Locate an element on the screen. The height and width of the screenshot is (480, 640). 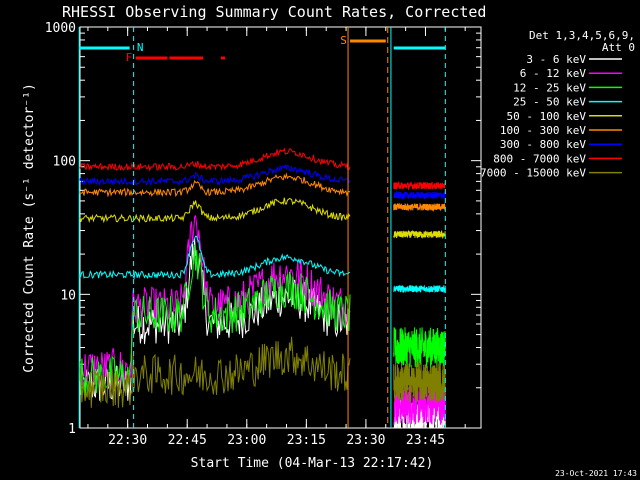
y-tick-label: 1 is located at coordinates (72, 429).